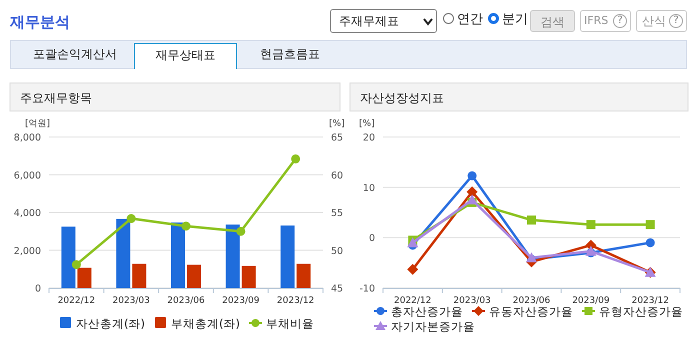  I want to click on y2-tick-label: 45, so click(337, 289).